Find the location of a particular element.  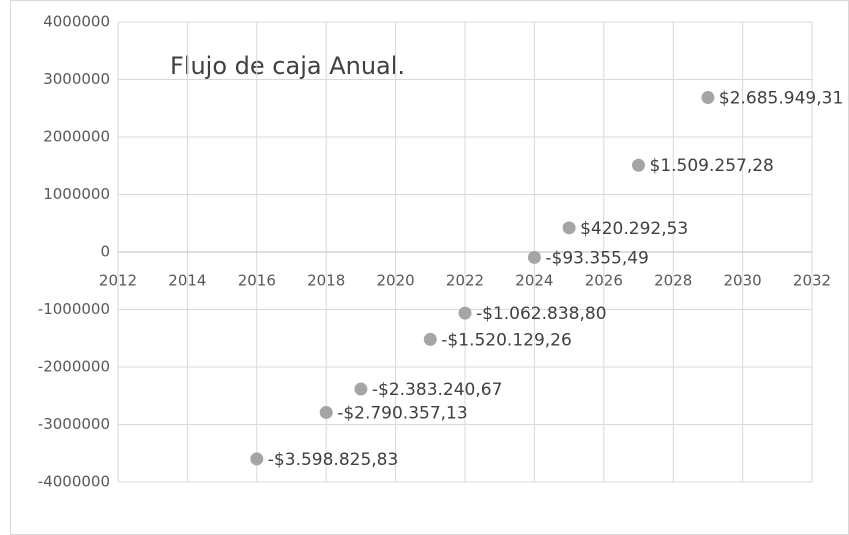

y-tick-label: -2000000 is located at coordinates (74, 367).